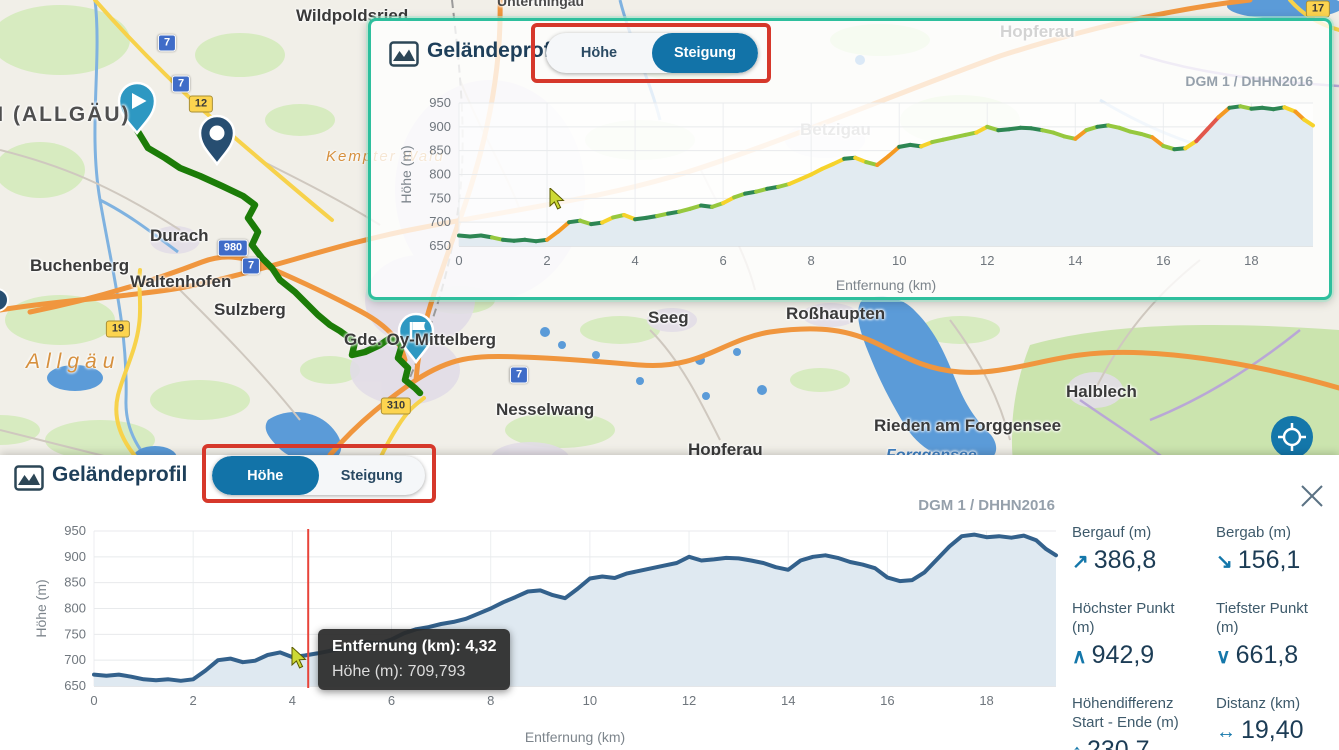  Describe the element at coordinates (1079, 656) in the screenshot. I see `chevron-up-icon: ∧` at that location.